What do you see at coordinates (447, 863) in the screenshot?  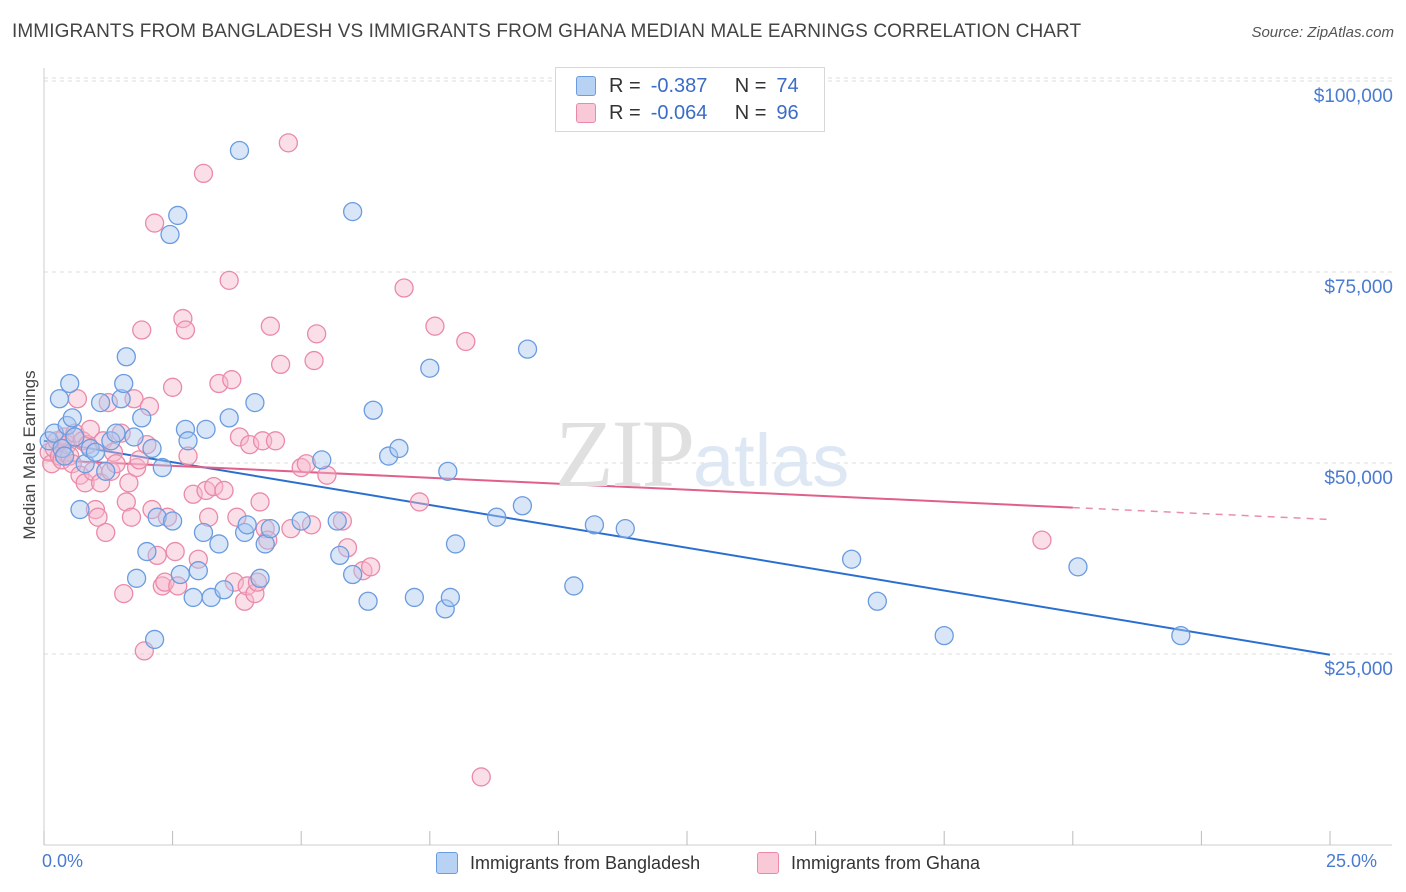 I see `bottom-swatch-blue` at bounding box center [447, 863].